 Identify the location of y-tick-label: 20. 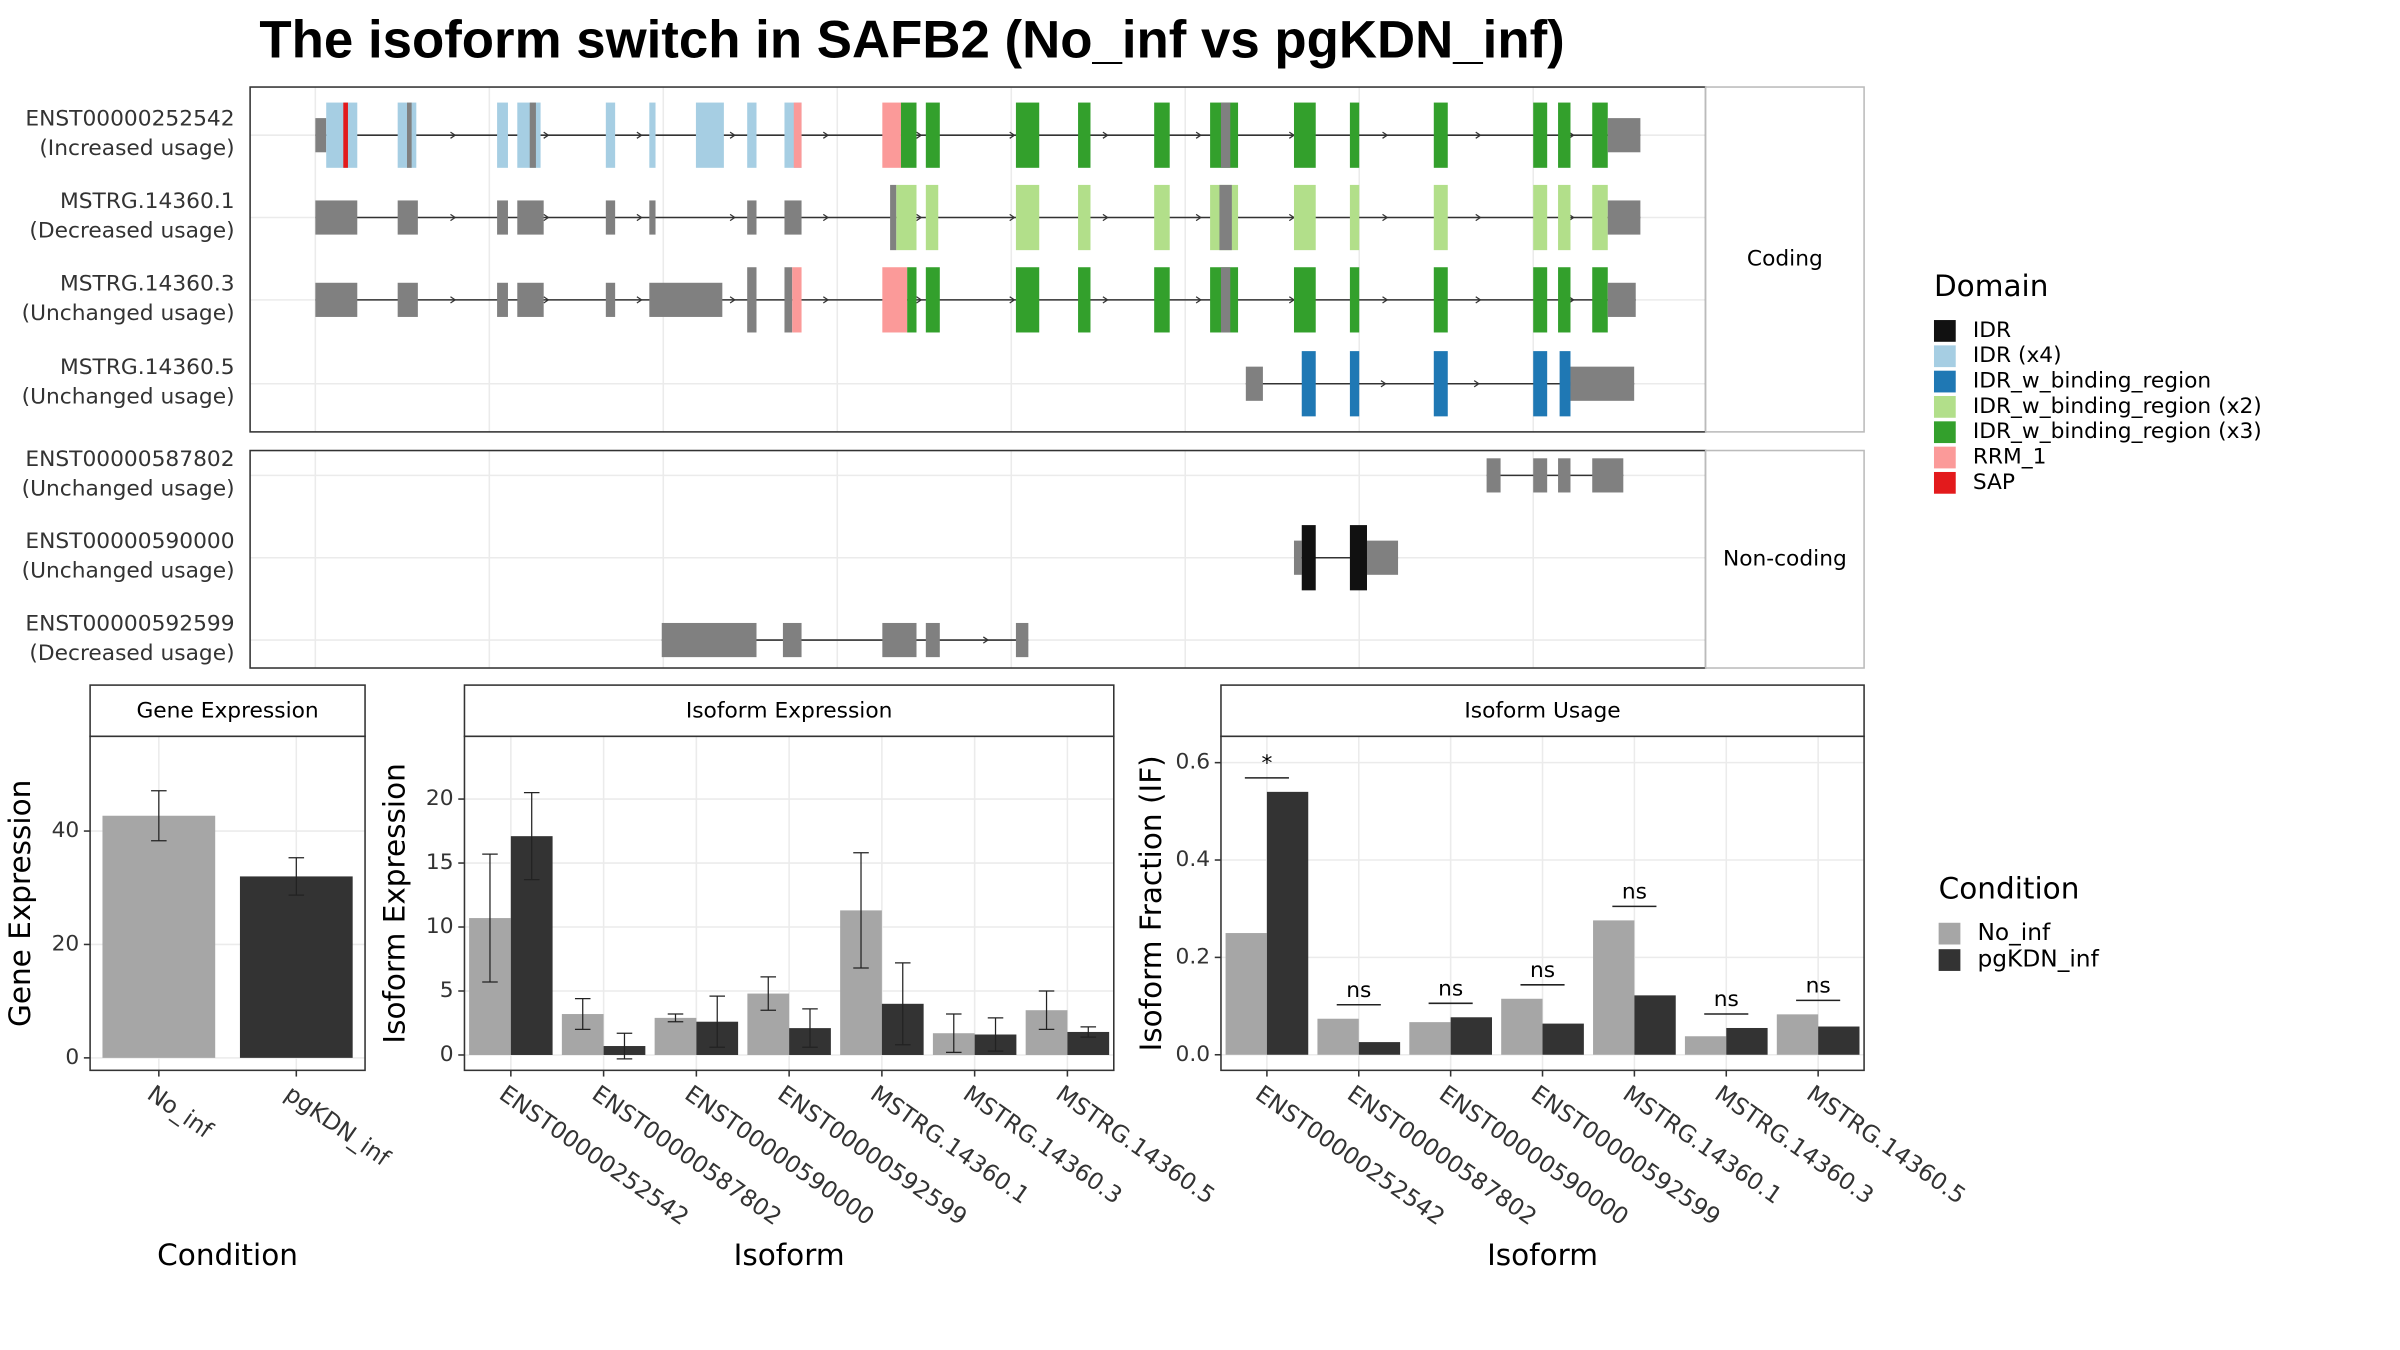
(440, 798).